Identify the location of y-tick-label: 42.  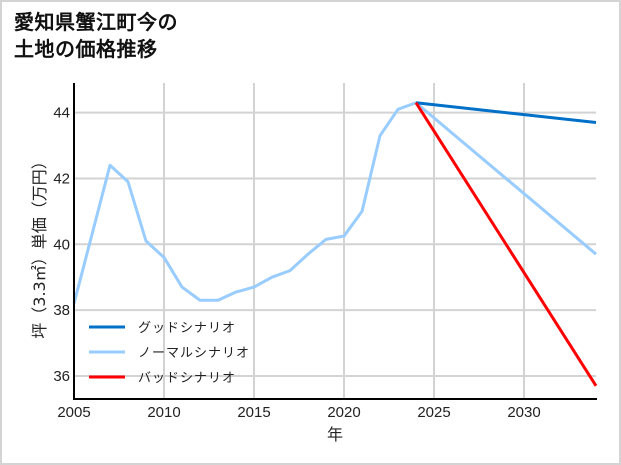
(61, 178).